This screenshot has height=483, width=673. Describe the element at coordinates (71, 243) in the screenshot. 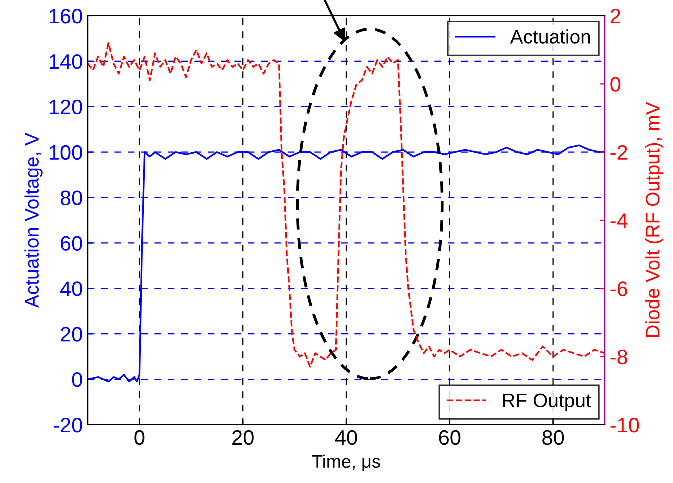

I see `y-tick-label: 60` at that location.